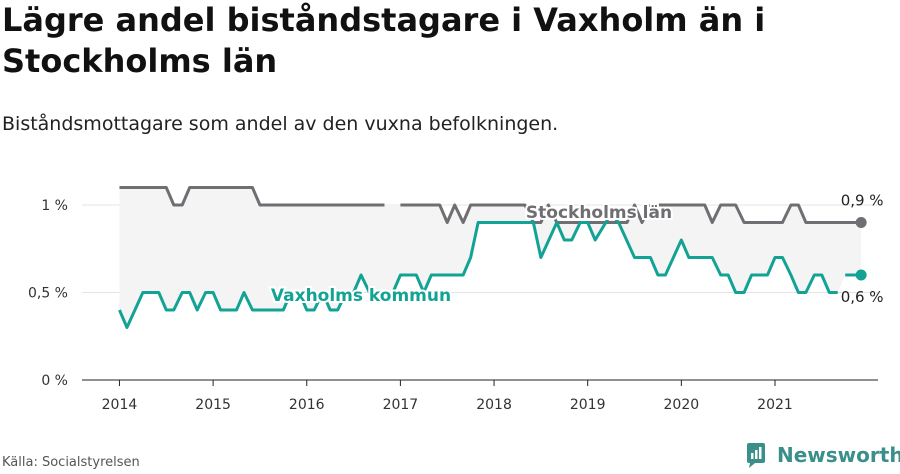 Image resolution: width=900 pixels, height=474 pixels. Describe the element at coordinates (682, 405) in the screenshot. I see `x-tick-label: 2020` at that location.